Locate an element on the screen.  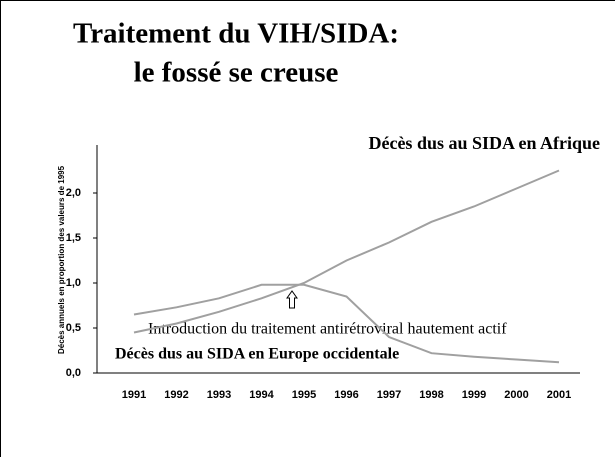
x-tick-label: 1991 is located at coordinates (134, 395).